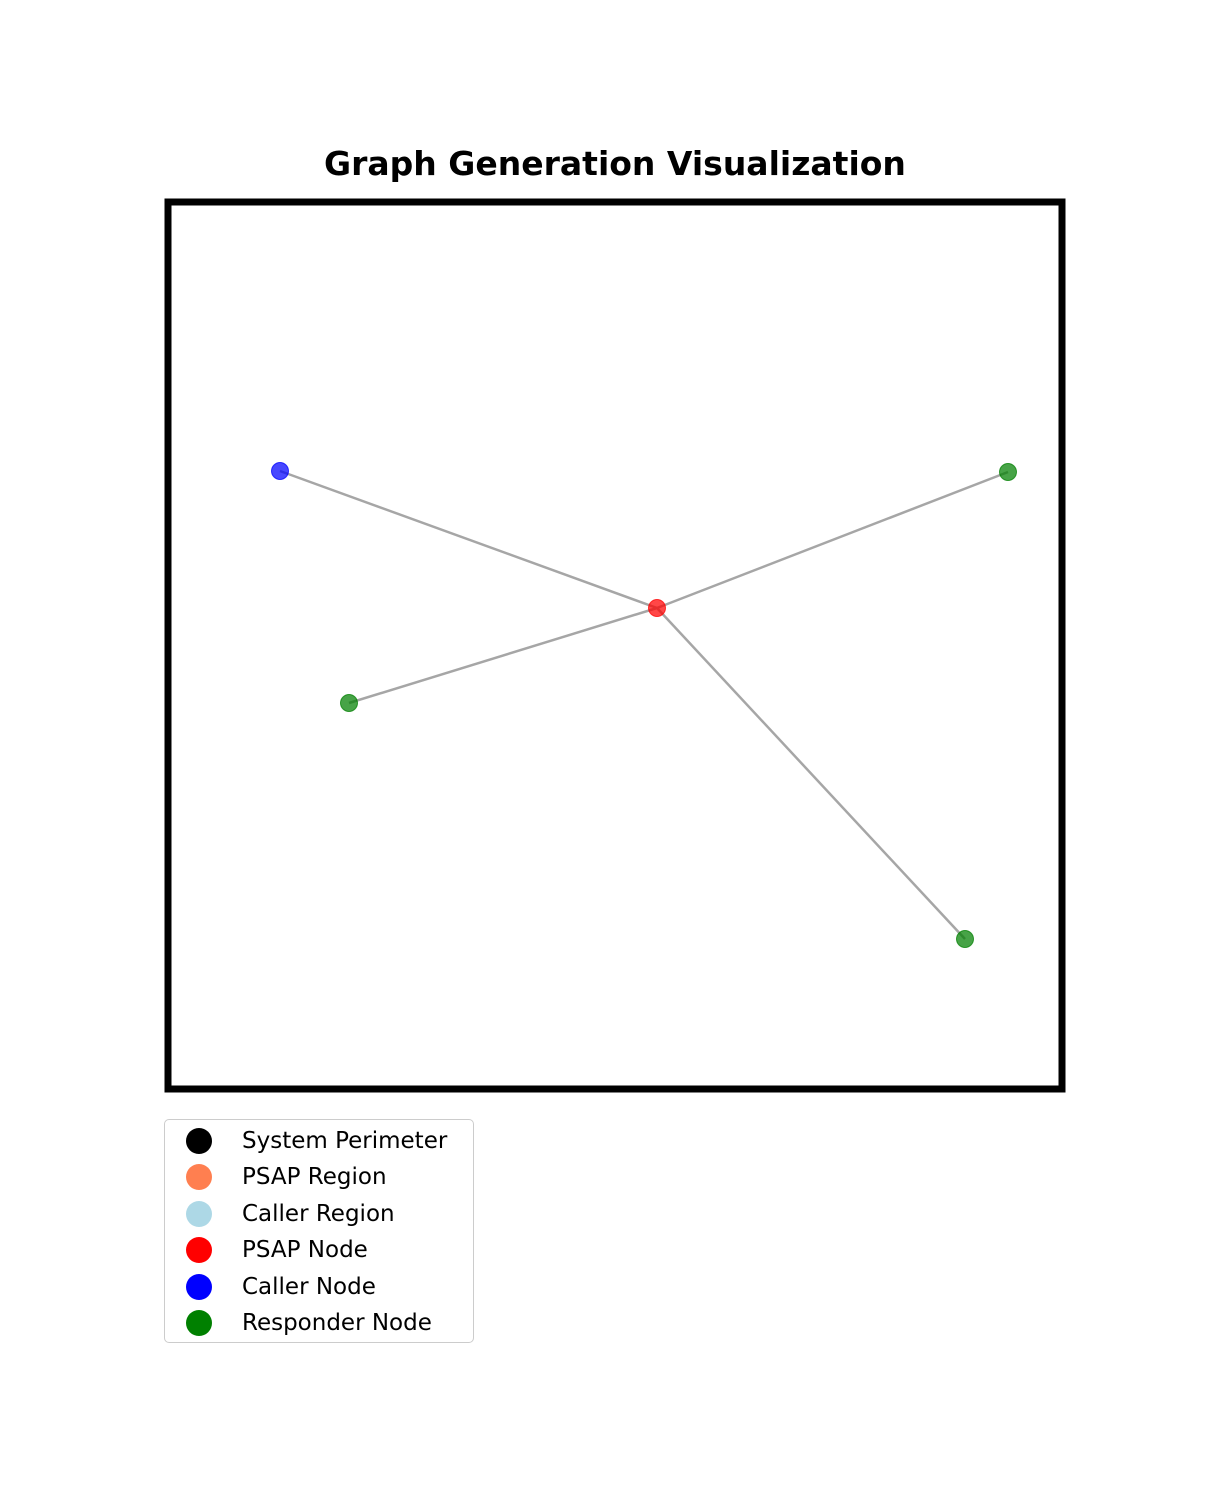  I want to click on legend-item: Caller Region, so click(319, 1214).